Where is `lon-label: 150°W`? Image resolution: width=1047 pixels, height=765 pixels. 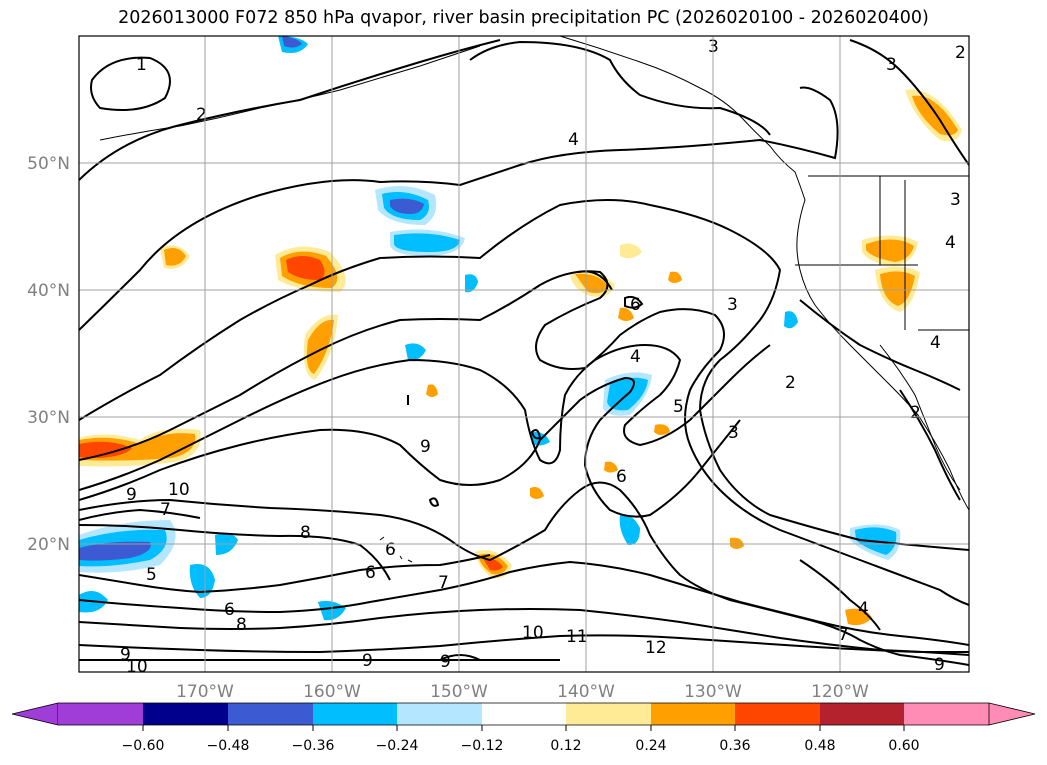 lon-label: 150°W is located at coordinates (459, 692).